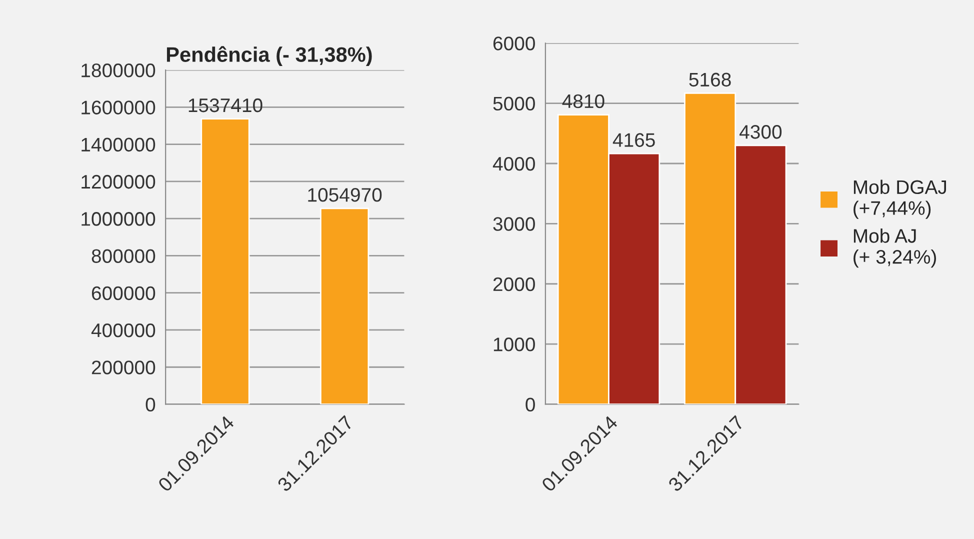 This screenshot has width=974, height=539. I want to click on y-tick-label: 4000, so click(513, 163).